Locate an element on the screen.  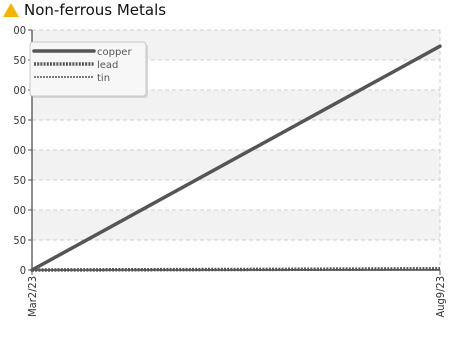
x-tick-label: Mar2/23 is located at coordinates (32, 296).